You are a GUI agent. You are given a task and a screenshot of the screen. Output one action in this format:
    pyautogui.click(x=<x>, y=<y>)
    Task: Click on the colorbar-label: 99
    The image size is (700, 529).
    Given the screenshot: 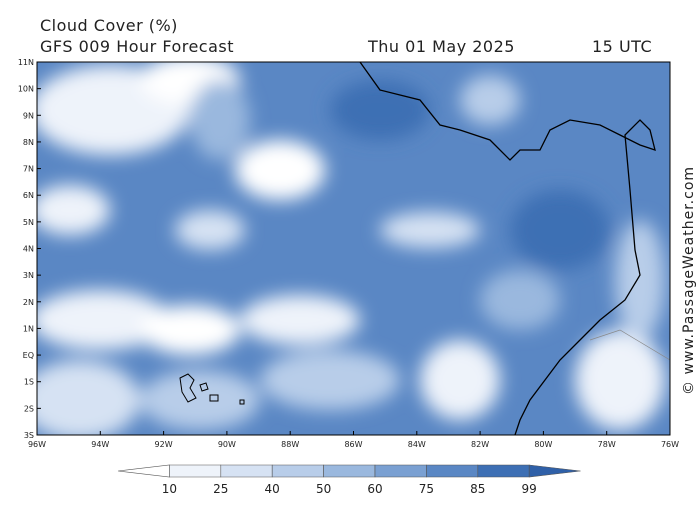 What is the action you would take?
    pyautogui.click(x=529, y=489)
    